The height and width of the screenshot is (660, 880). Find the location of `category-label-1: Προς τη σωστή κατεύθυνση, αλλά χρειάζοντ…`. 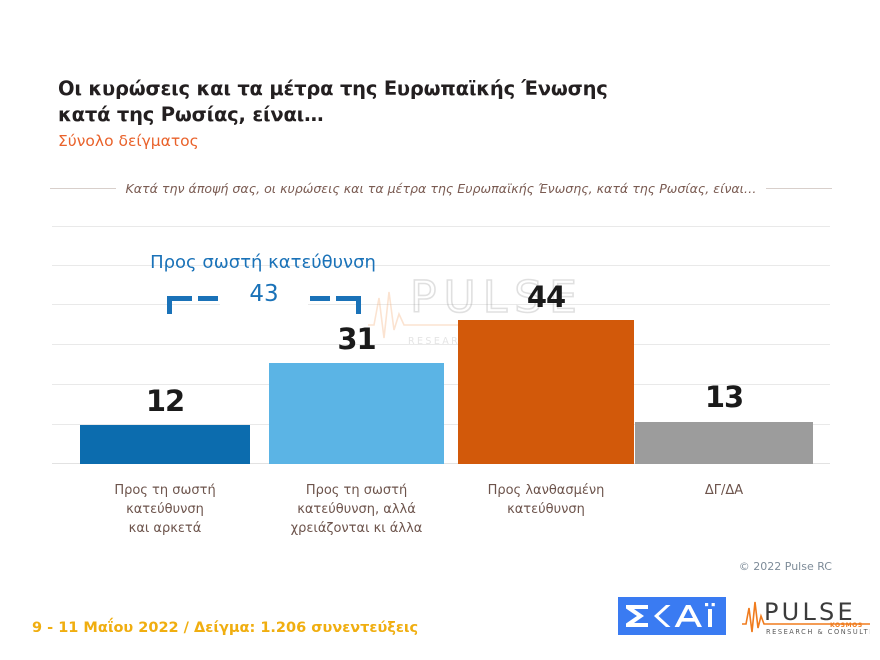

category-label-1: Προς τη σωστή κατεύθυνση, αλλά χρειάζοντ… is located at coordinates (356, 509).